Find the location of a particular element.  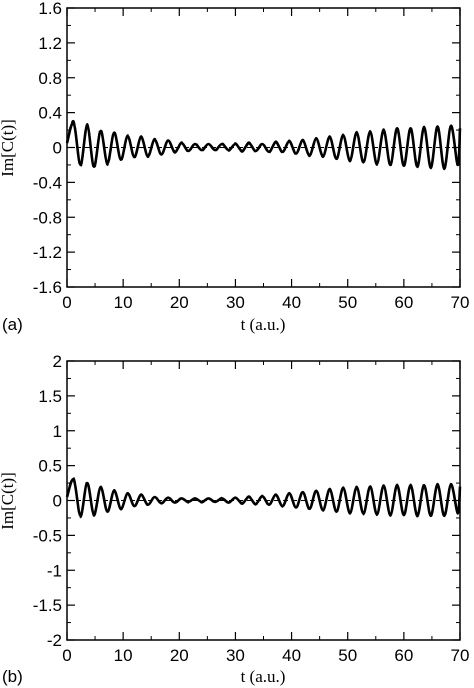

panel-b-series is located at coordinates (263, 497).